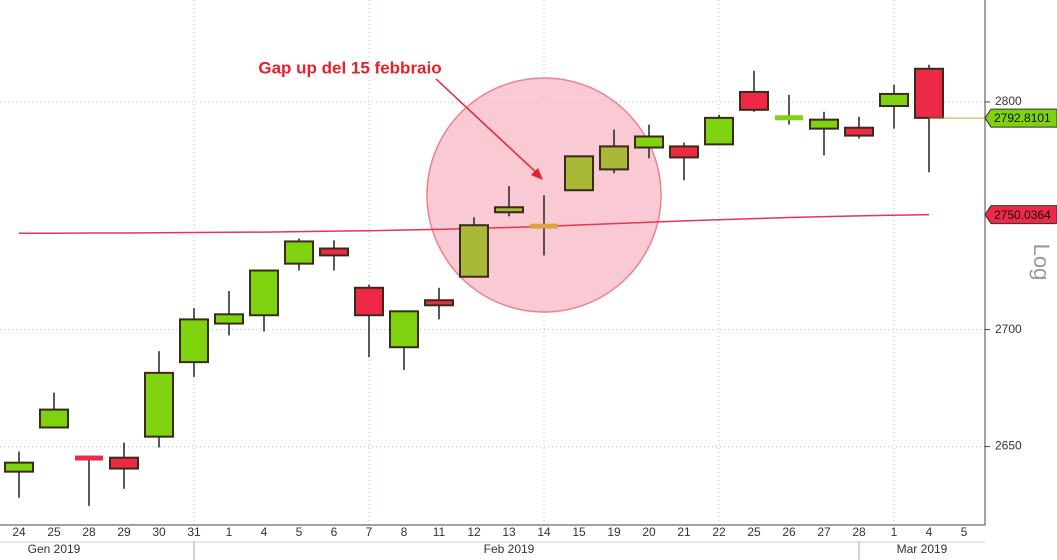 This screenshot has width=1057, height=560. What do you see at coordinates (124, 532) in the screenshot?
I see `x-tick-label: 29` at bounding box center [124, 532].